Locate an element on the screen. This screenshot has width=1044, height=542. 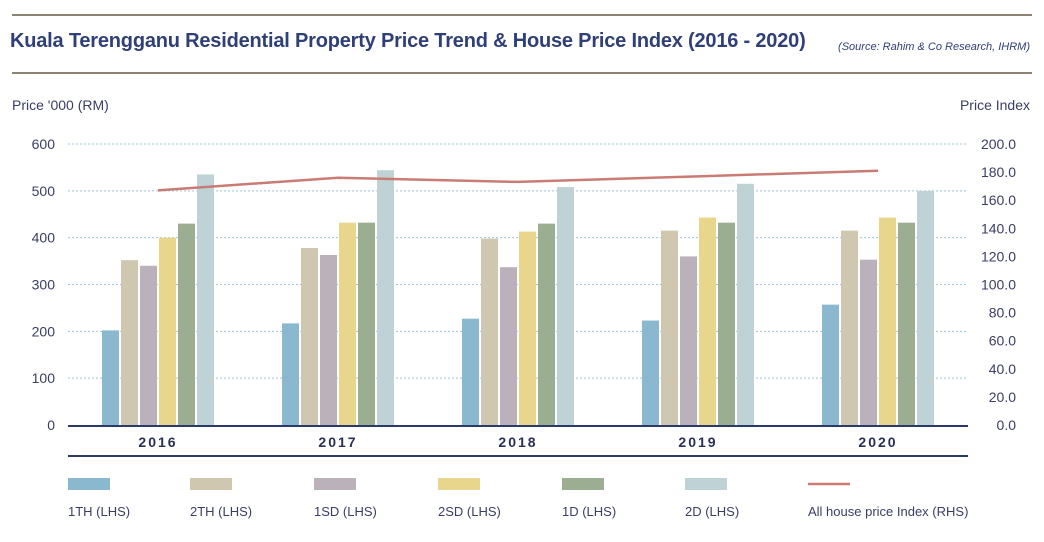
legend-item: 2D (LHS) is located at coordinates (712, 498).